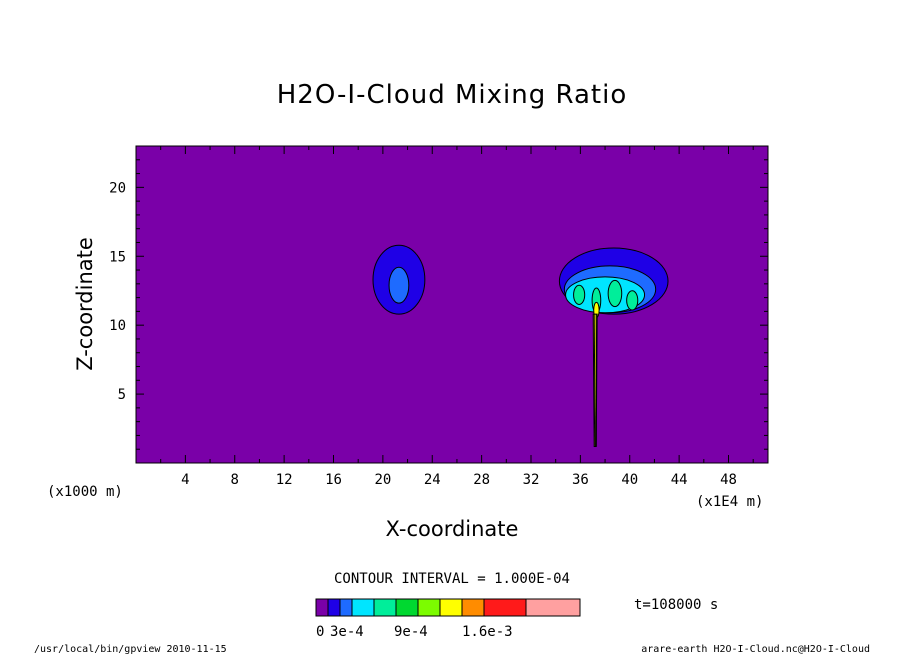 The image size is (904, 654). Describe the element at coordinates (487, 632) in the screenshot. I see `colorbar-label: 1.6e-3` at that location.